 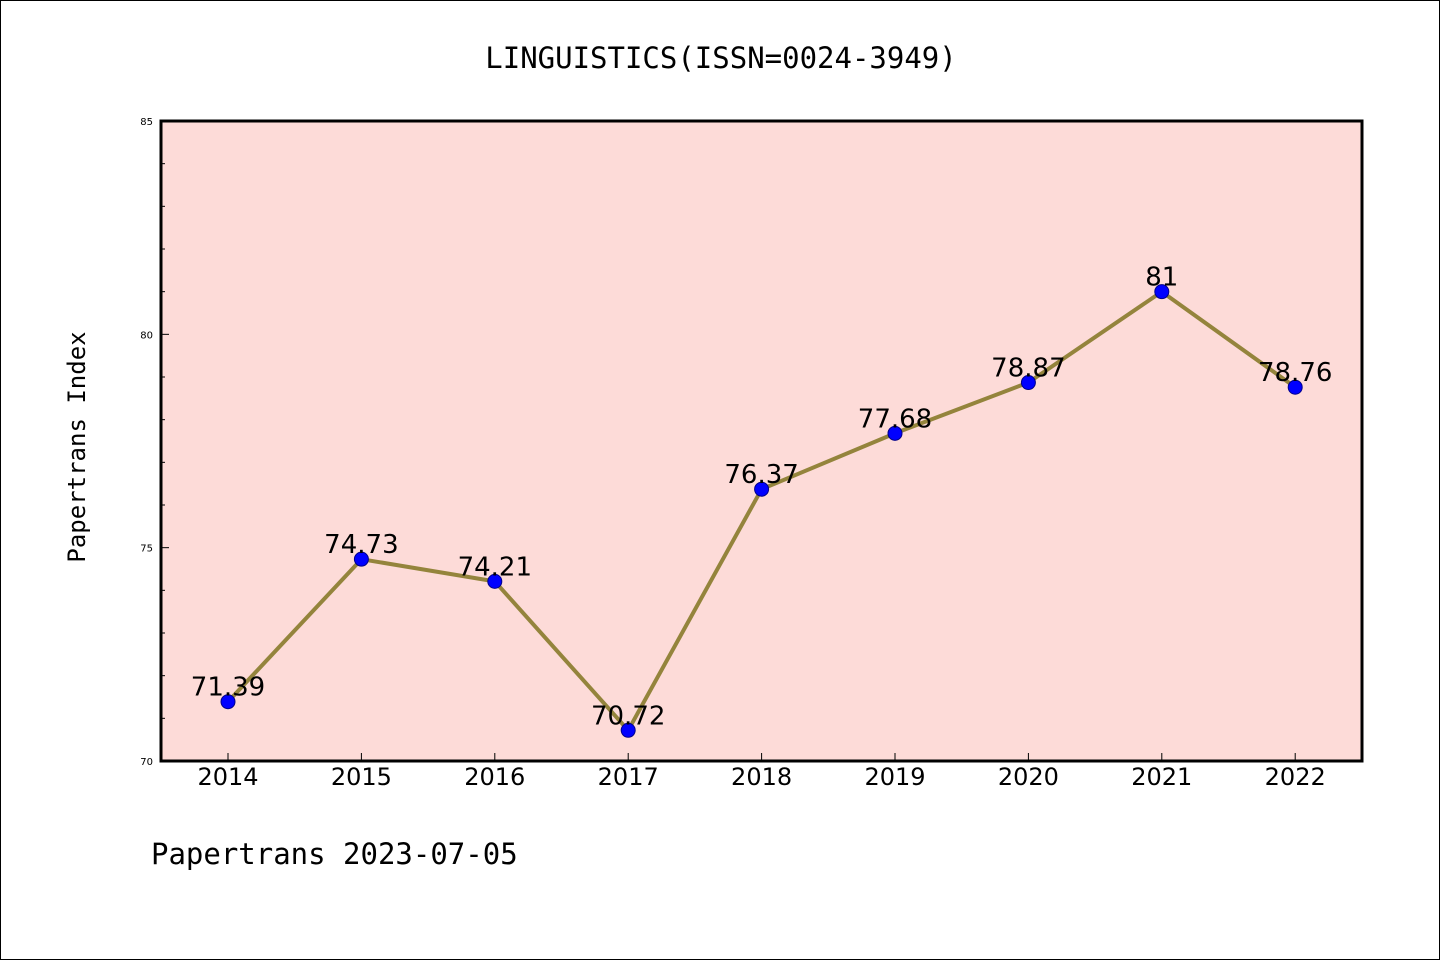 What do you see at coordinates (361, 777) in the screenshot?
I see `x-tick-label: 2015` at bounding box center [361, 777].